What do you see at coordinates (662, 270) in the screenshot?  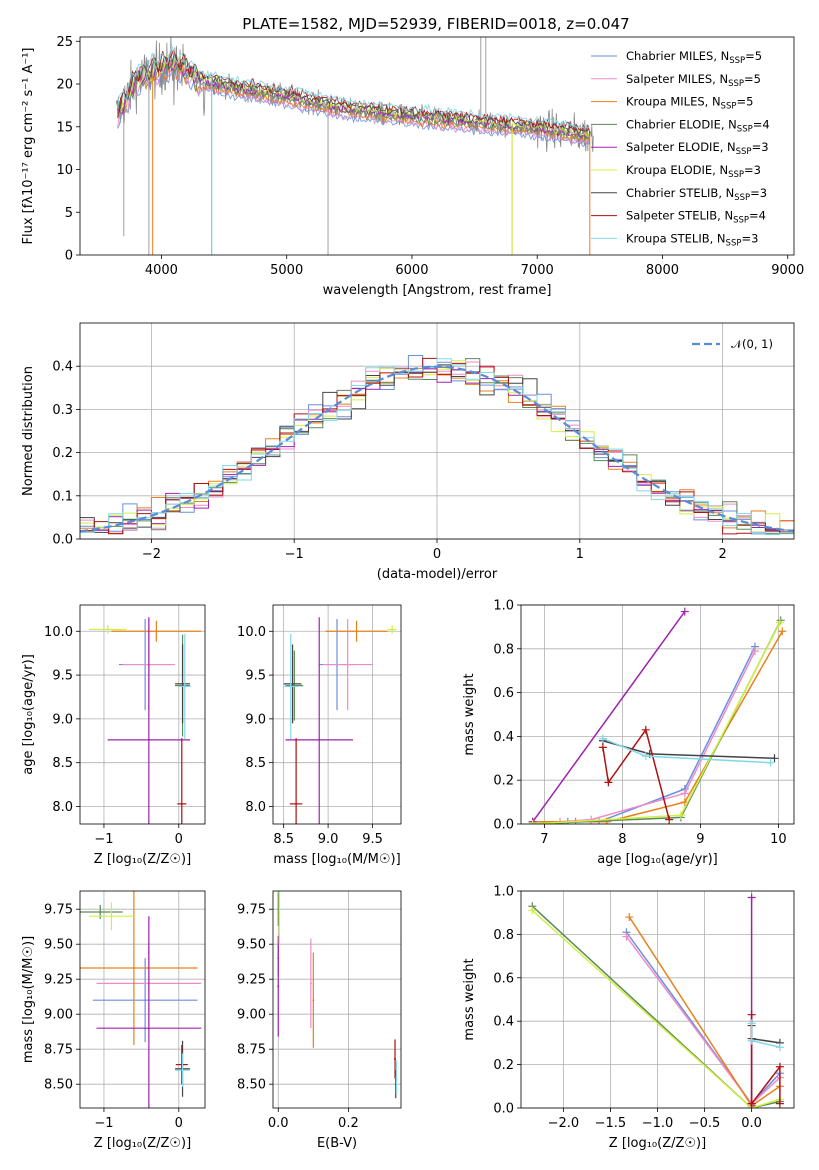 I see `x-tick-label: 8000` at bounding box center [662, 270].